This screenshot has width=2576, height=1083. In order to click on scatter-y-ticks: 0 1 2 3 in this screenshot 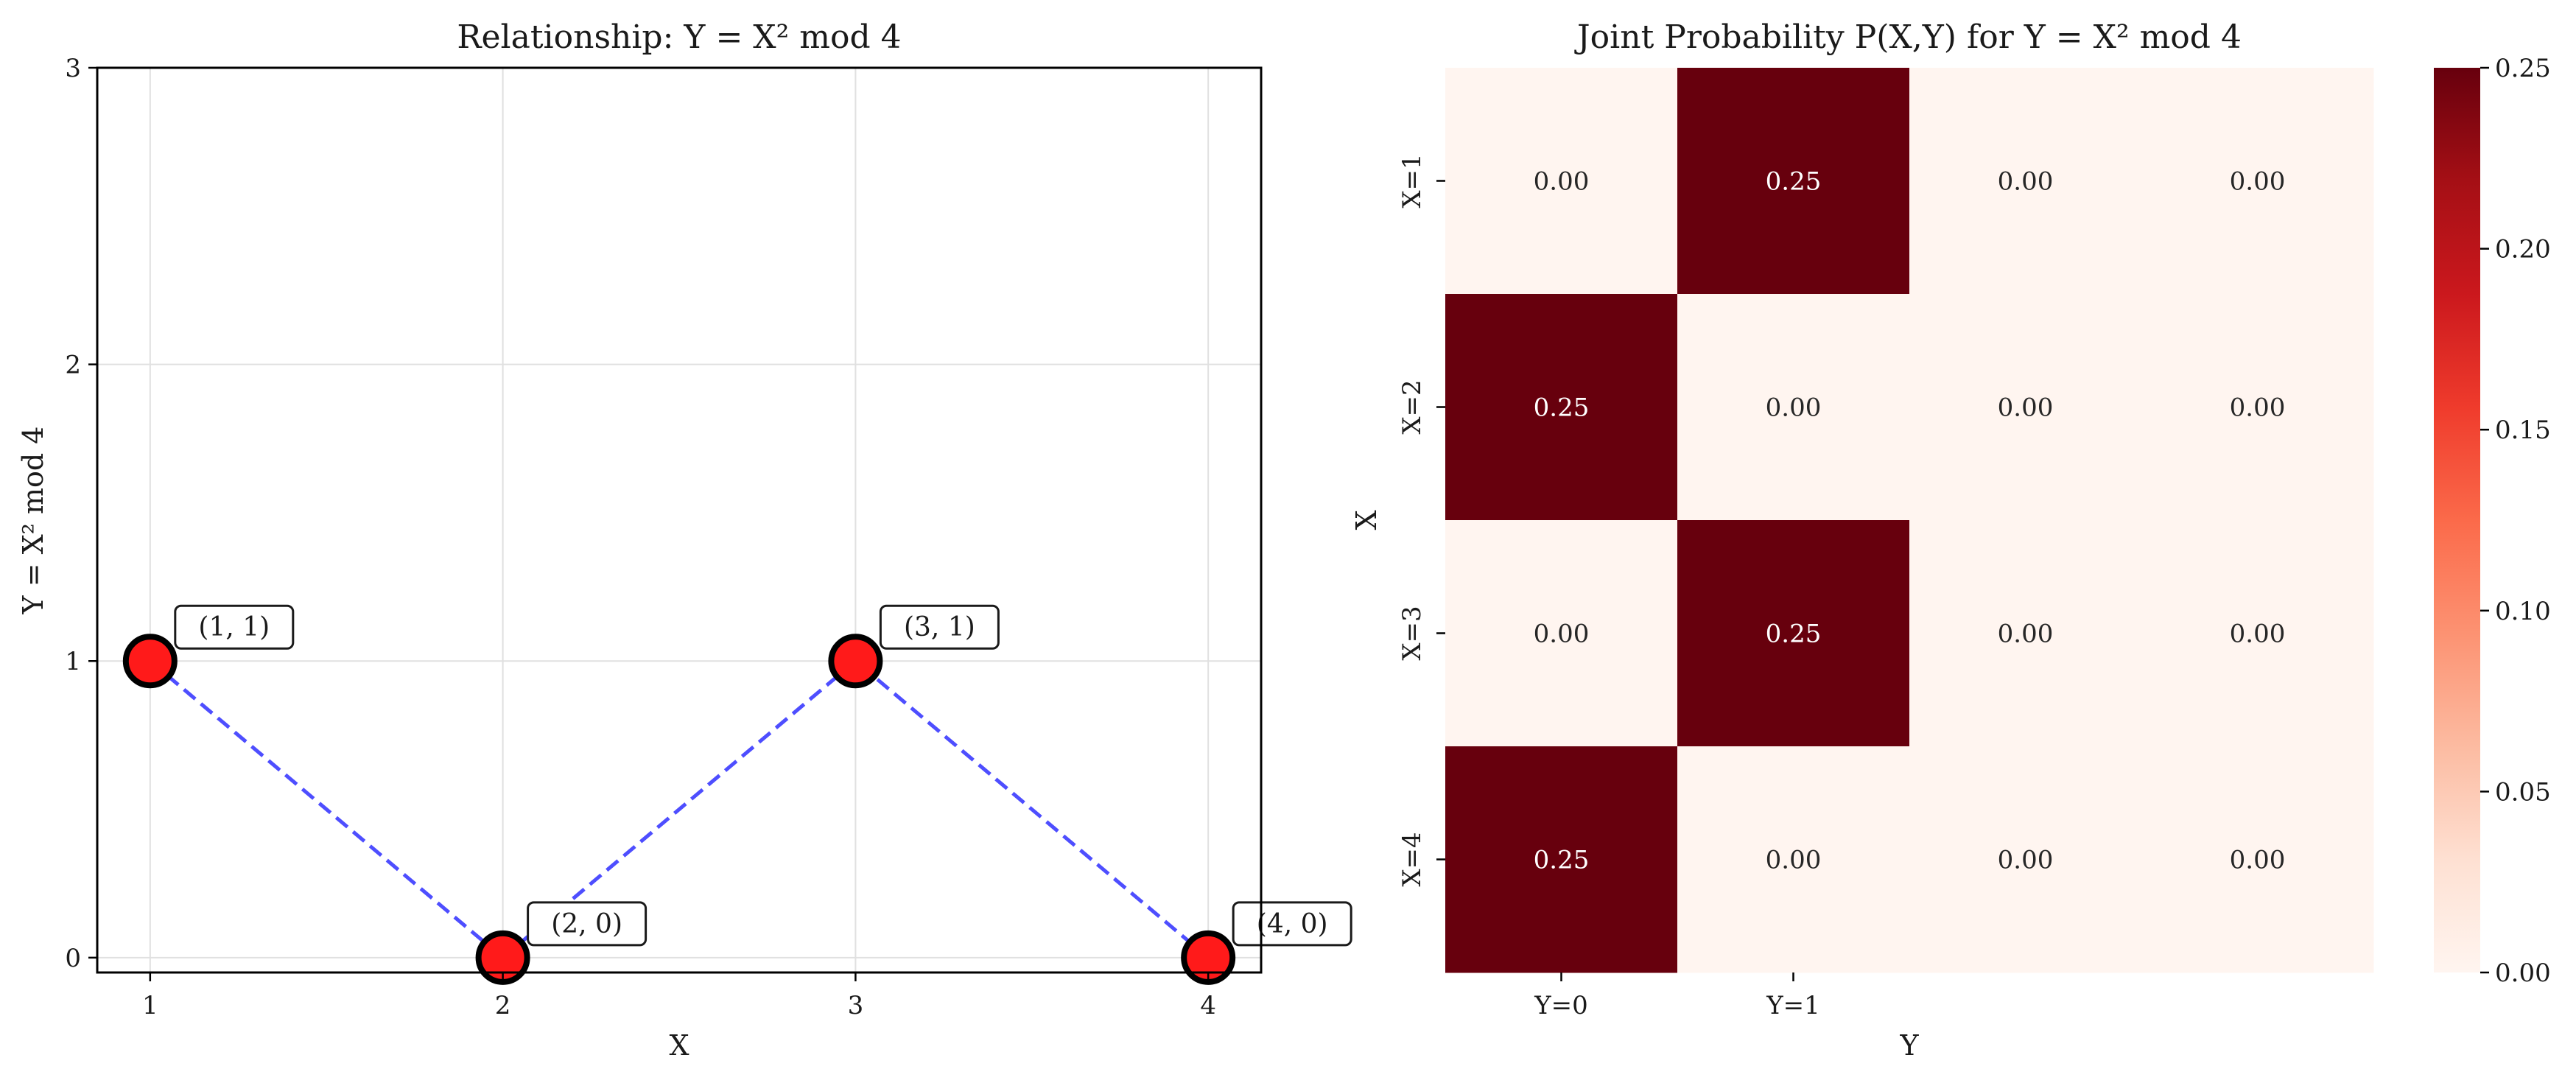, I will do `click(81, 513)`.